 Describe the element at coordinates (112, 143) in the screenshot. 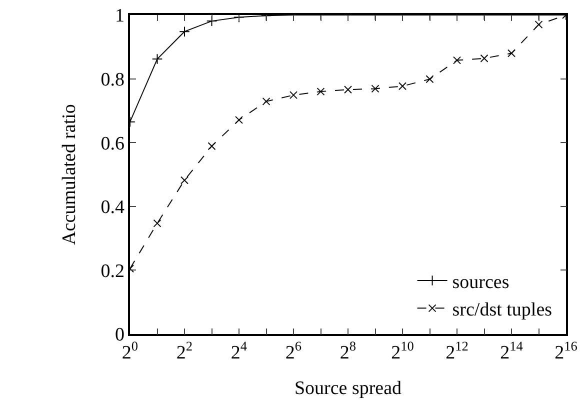

I see `y-tick-label: 0.6` at that location.